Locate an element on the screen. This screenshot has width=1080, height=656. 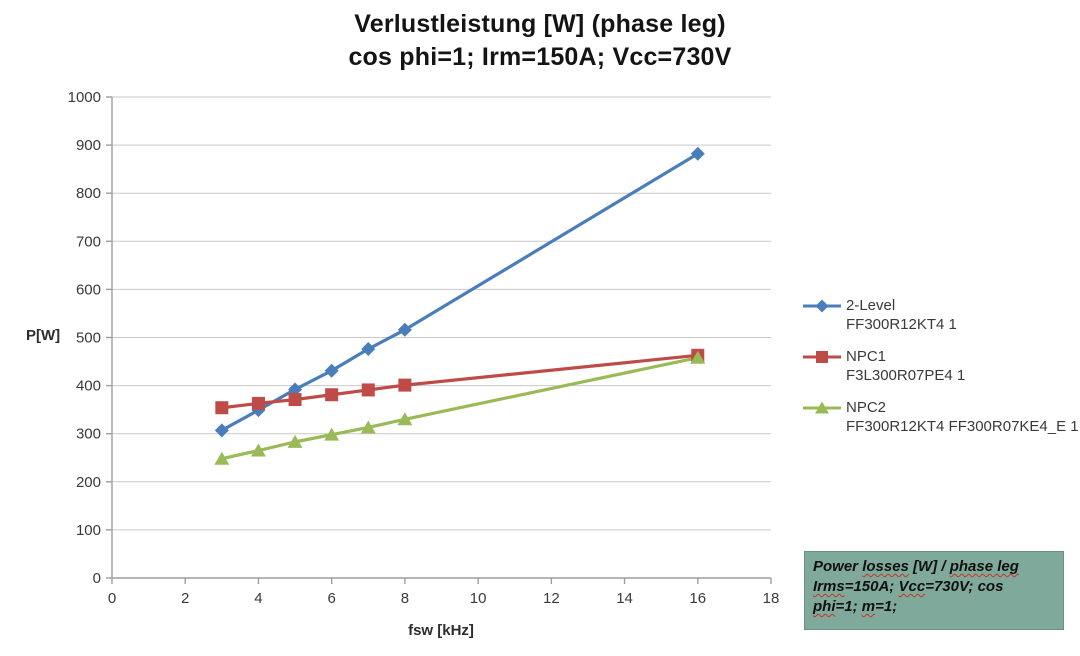
note-line: Irms=150A; Vcc=730V; cos is located at coordinates (934, 587).